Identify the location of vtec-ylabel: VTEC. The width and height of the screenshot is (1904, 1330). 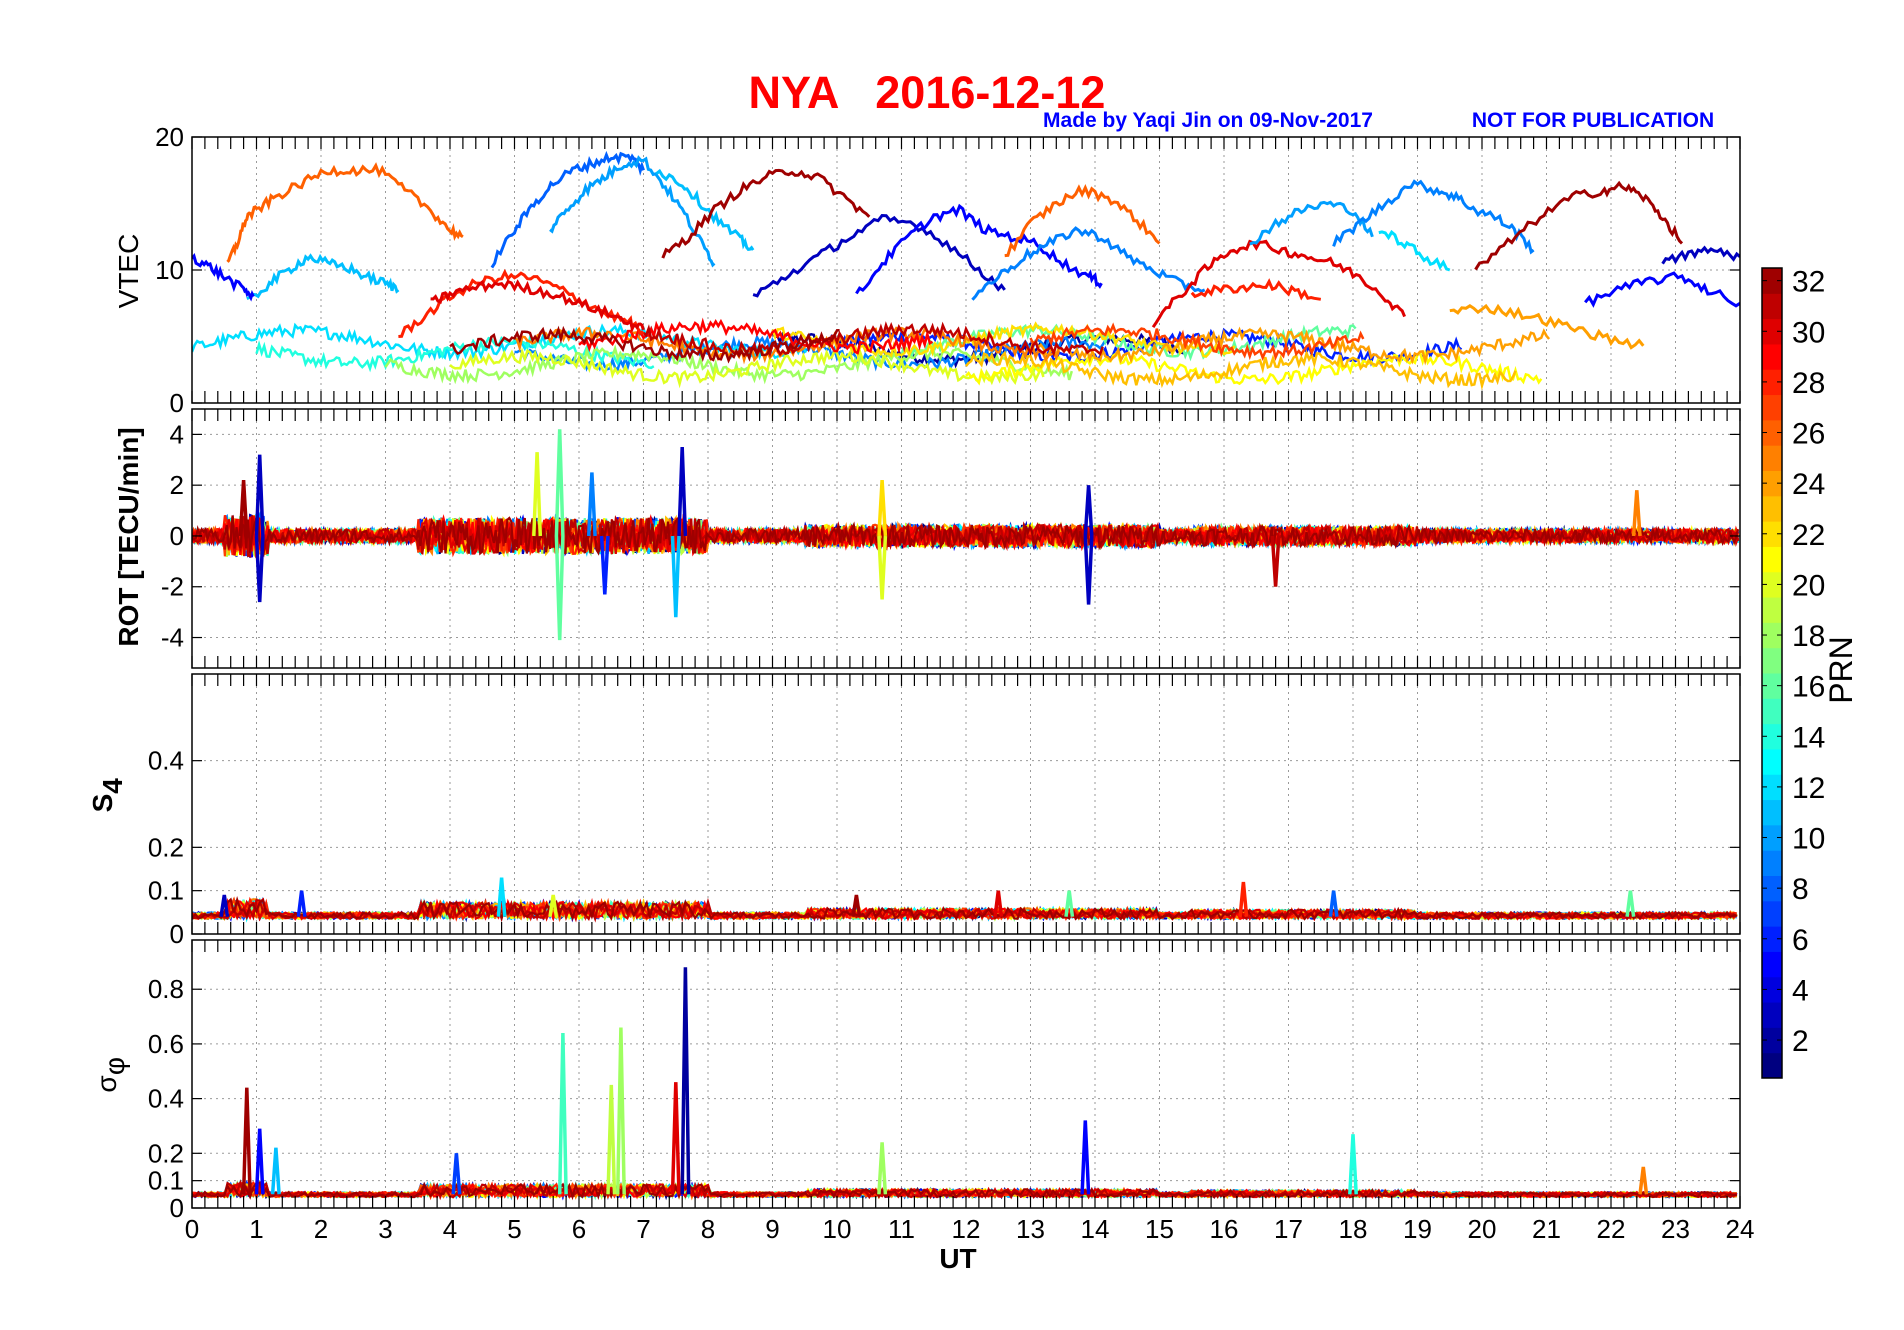
(128, 271).